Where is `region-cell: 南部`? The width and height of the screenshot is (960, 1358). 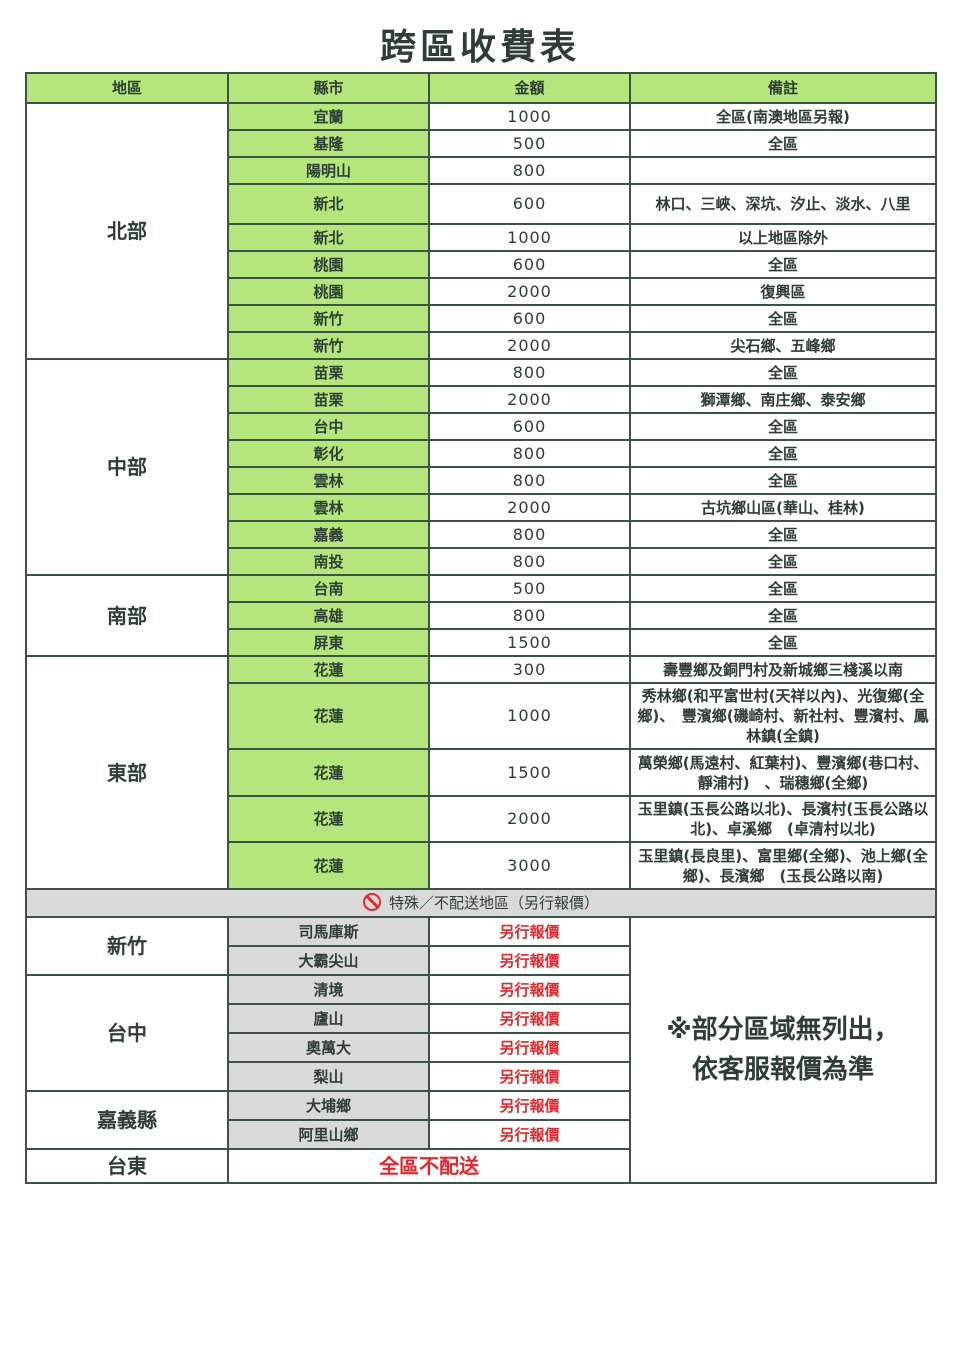
region-cell: 南部 is located at coordinates (127, 615).